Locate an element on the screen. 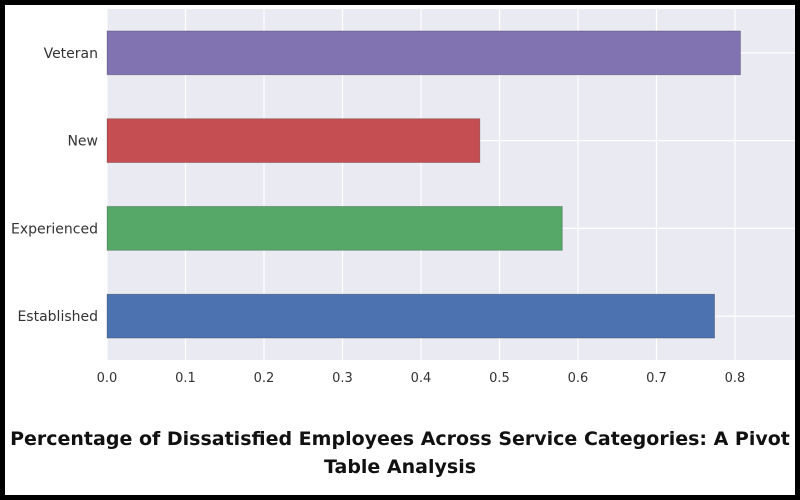 Image resolution: width=800 pixels, height=500 pixels. x-tick-labels: 0.0 0.1 0.2 0.3 0.4 0.5 0.6 0.7 0.8 is located at coordinates (421, 378).